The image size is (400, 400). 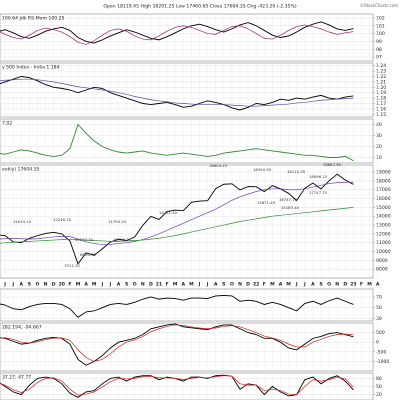 What do you see at coordinates (31, 68) in the screenshot?
I see `panel-label: y 500 Index - India 1.184` at bounding box center [31, 68].